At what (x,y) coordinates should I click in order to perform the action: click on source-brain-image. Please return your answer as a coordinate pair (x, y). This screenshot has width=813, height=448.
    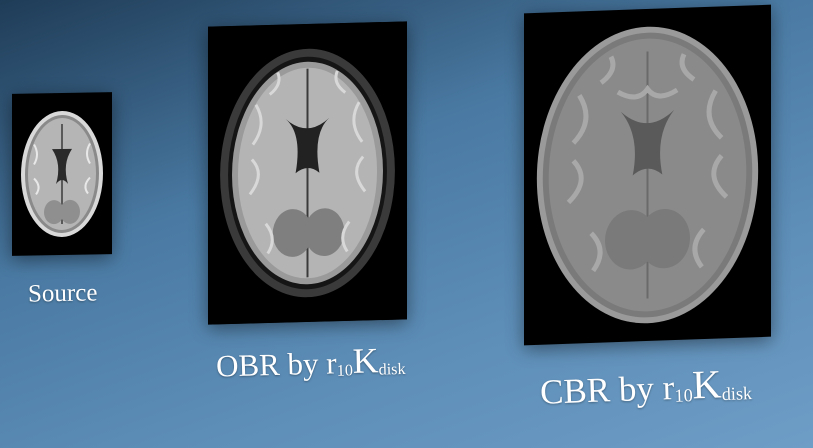
    Looking at the image, I should click on (62, 174).